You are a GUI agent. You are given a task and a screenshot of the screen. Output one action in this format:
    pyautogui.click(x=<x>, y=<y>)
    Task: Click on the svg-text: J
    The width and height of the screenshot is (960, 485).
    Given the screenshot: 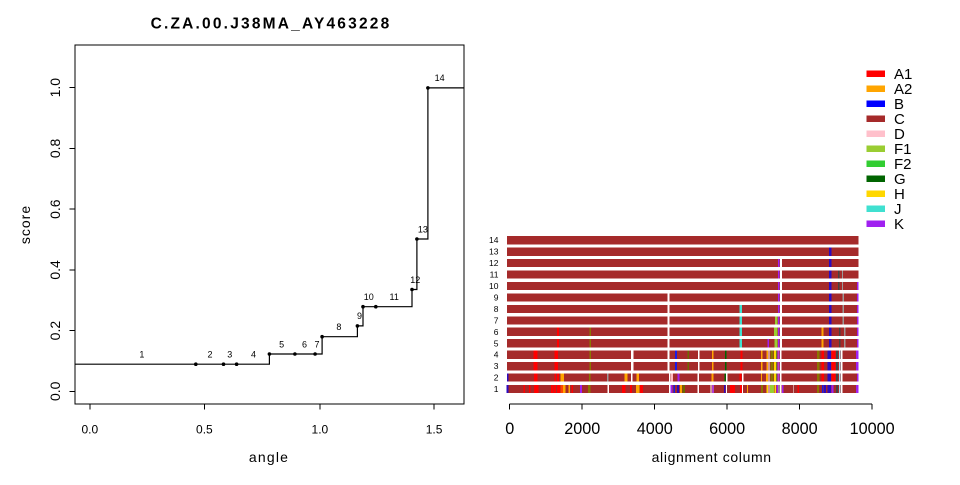 What is the action you would take?
    pyautogui.click(x=898, y=209)
    